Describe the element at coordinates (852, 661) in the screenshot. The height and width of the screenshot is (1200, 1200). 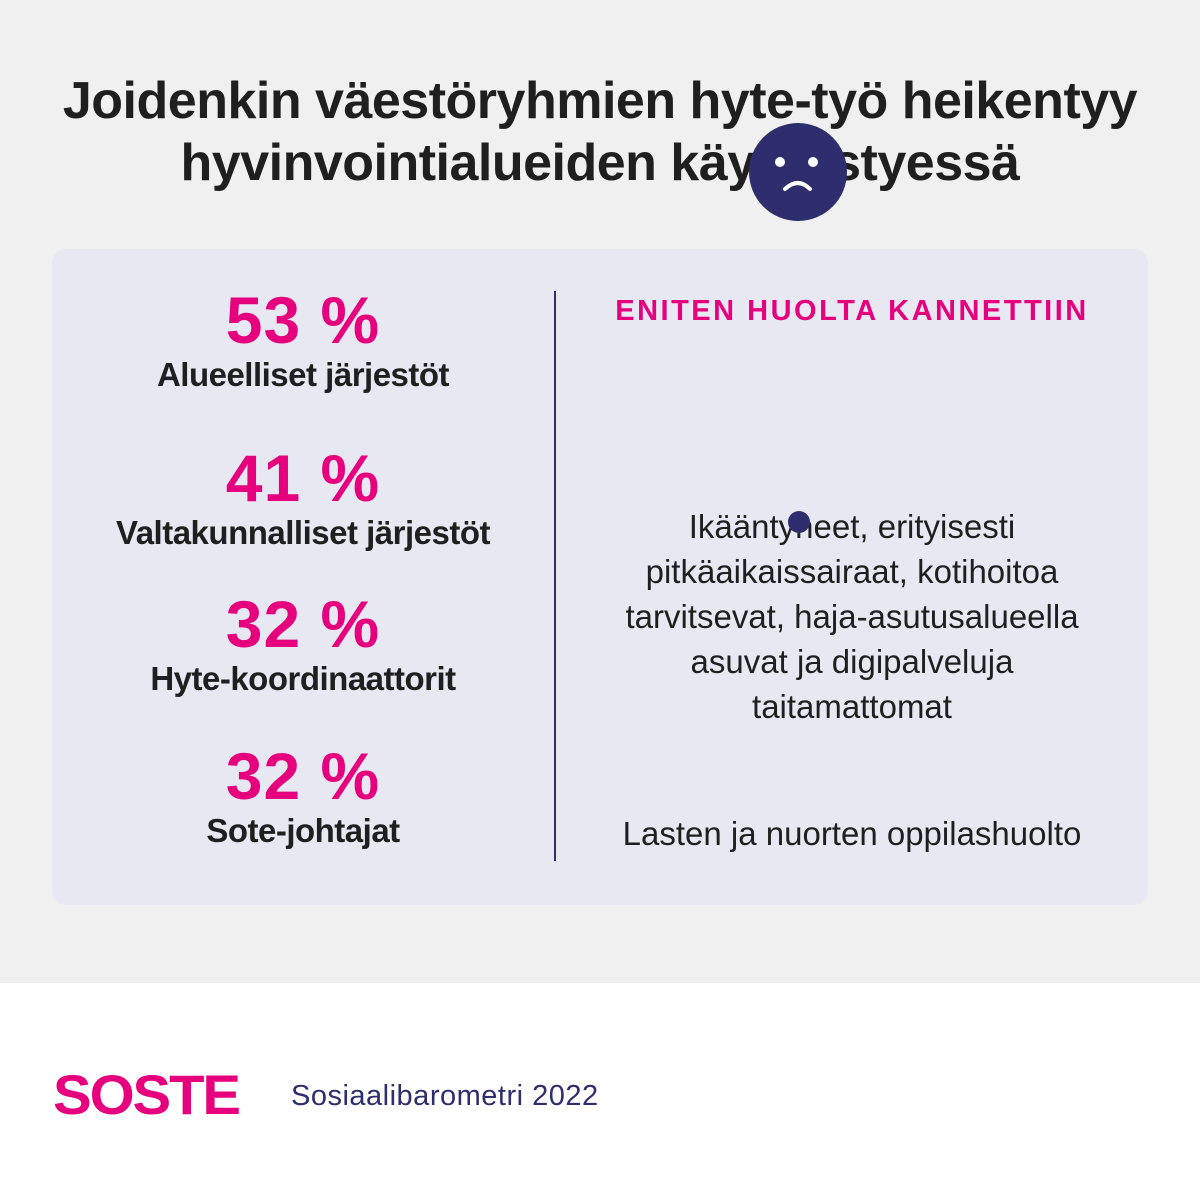
I see `concern-line: asuvat ja digipalveluja` at that location.